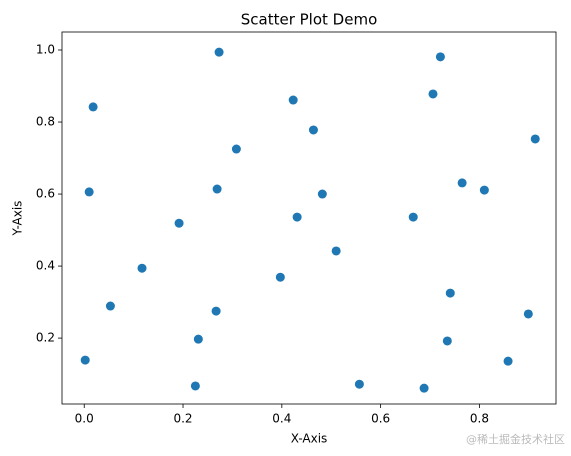 This screenshot has height=456, width=571. Describe the element at coordinates (45, 50) in the screenshot. I see `y-tick-label: 1.0` at that location.